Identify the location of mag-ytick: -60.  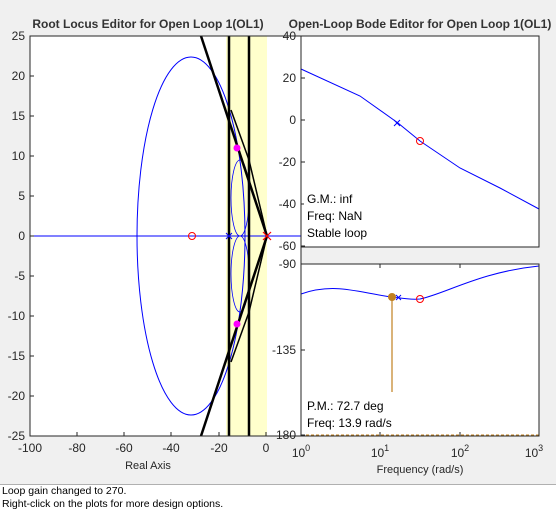
(288, 246).